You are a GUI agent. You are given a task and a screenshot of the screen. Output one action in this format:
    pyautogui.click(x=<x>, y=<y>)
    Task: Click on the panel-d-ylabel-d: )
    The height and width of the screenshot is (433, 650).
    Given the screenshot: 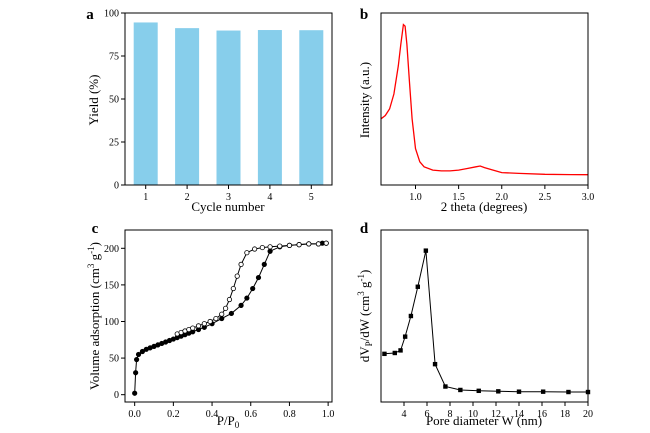 What is the action you would take?
    pyautogui.click(x=364, y=272)
    